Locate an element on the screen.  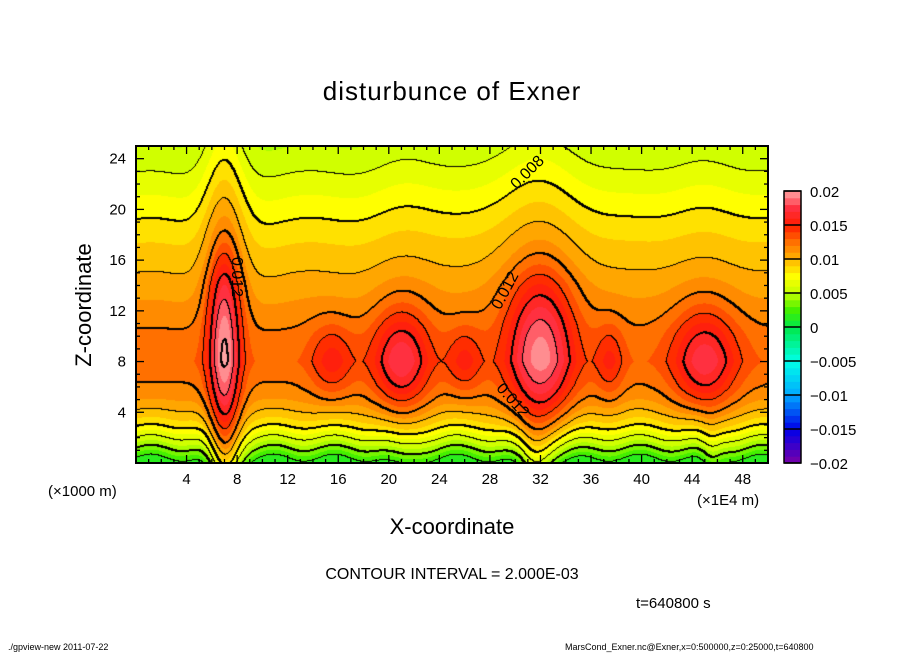
footer-program-date: ./gpview-new 2011-07-22 is located at coordinates (58, 647).